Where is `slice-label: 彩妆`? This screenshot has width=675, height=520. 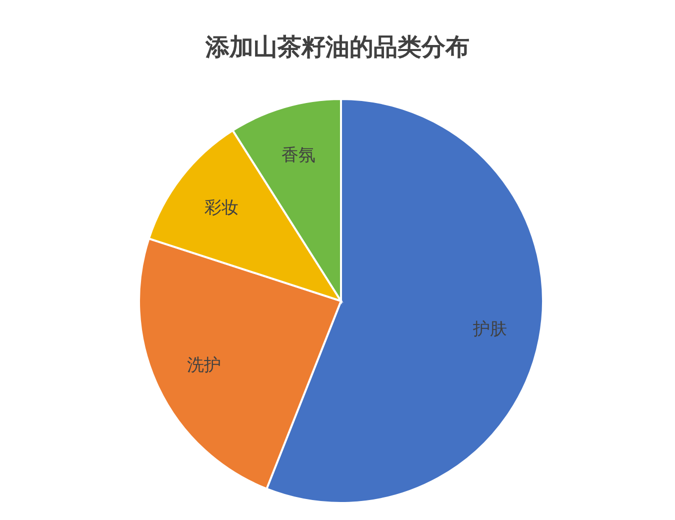
slice-label: 彩妆 is located at coordinates (221, 208).